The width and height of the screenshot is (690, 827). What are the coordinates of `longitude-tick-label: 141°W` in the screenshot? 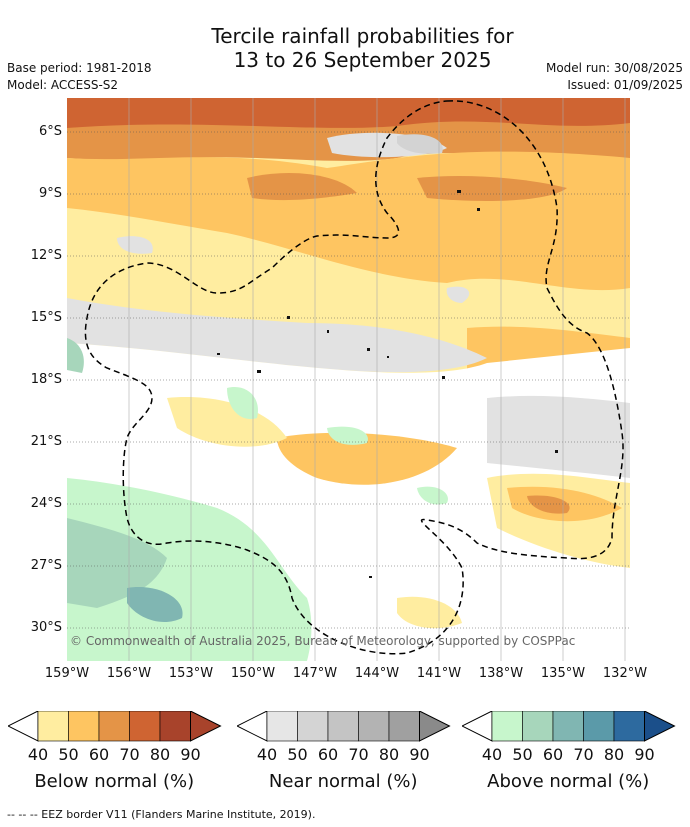 It's located at (439, 673).